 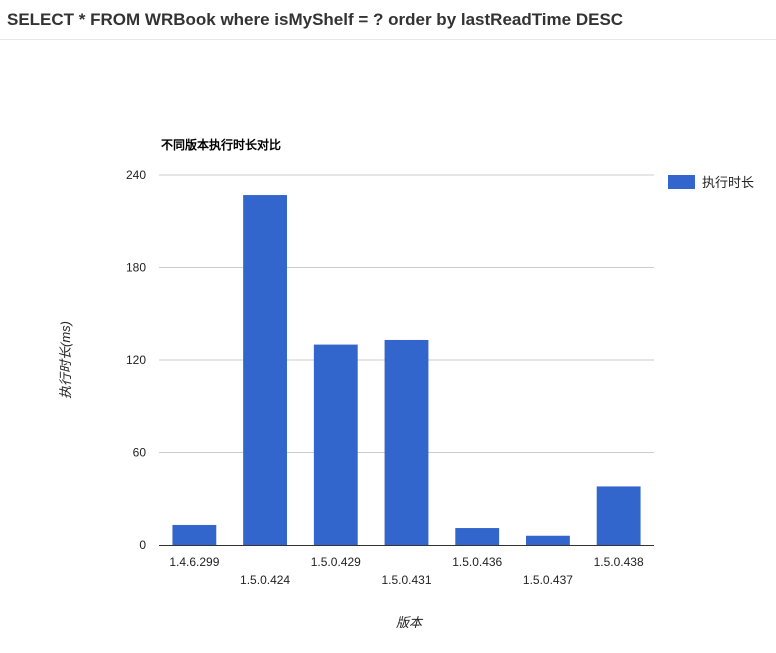 I want to click on x-tick-label: 1.5.0.431, so click(x=406, y=580).